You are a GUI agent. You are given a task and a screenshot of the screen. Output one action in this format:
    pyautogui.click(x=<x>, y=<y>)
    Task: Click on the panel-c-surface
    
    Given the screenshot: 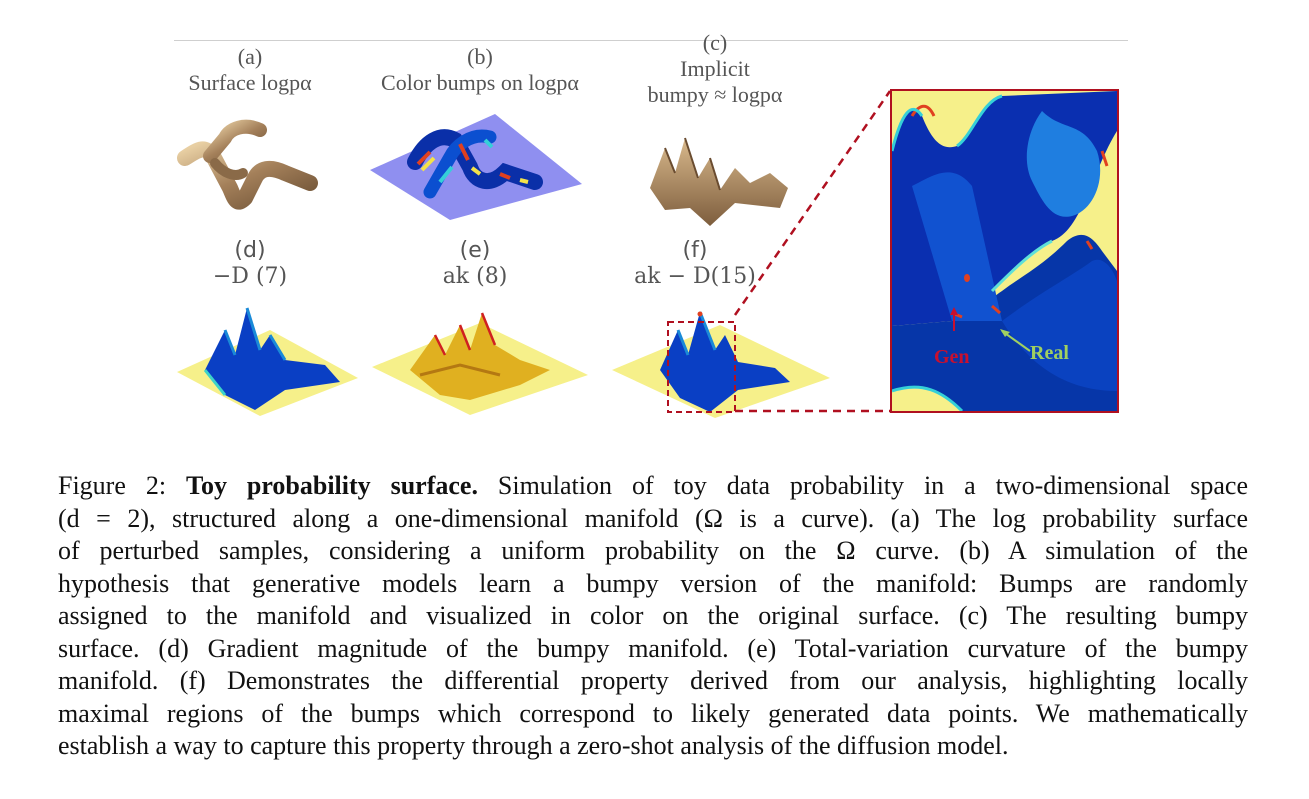 What is the action you would take?
    pyautogui.click(x=719, y=181)
    